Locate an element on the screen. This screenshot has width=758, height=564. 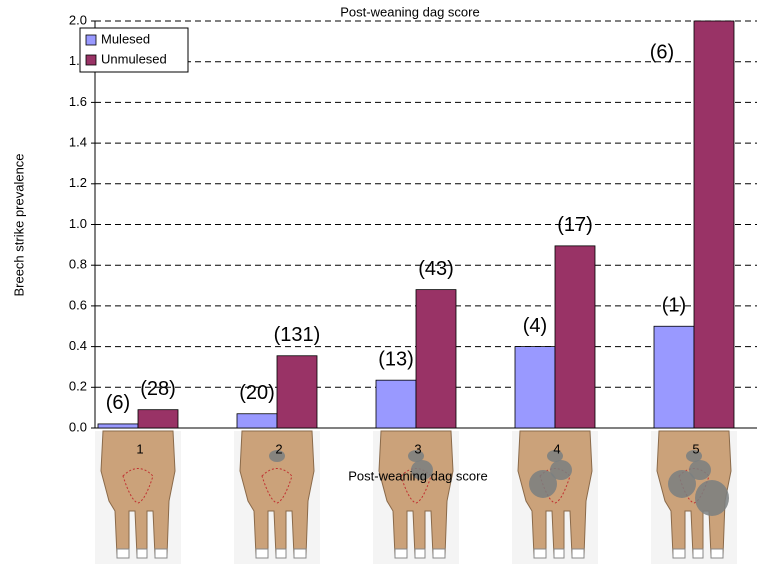
bar-annotation: (17) is located at coordinates (575, 225).